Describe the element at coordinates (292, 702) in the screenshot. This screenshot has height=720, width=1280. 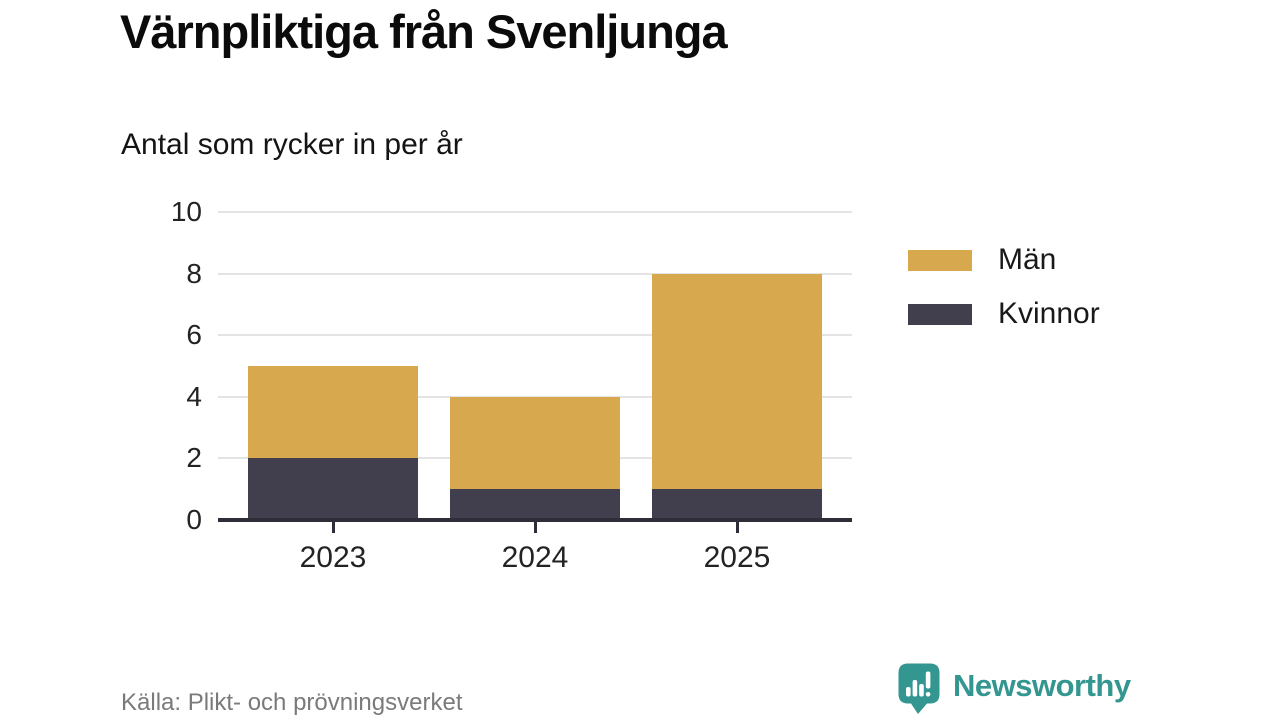
I see `source-note: Källa: Plikt- och prövningsverket` at that location.